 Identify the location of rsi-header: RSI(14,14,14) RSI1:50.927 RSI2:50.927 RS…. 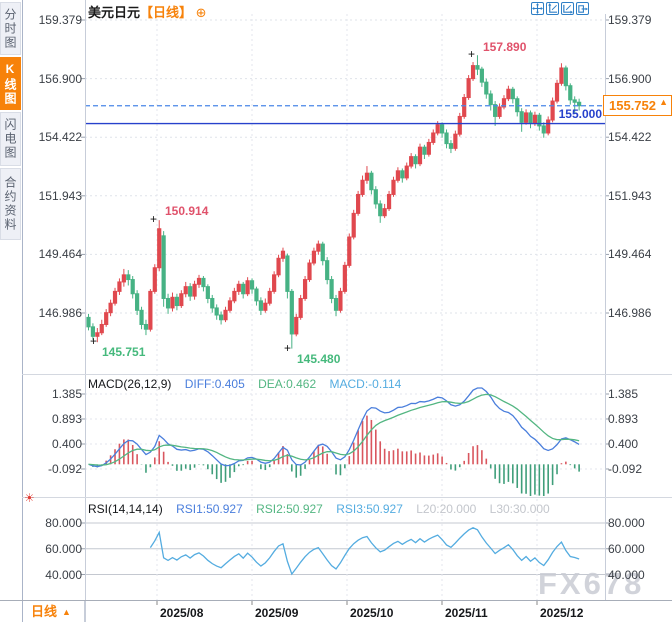
(319, 509).